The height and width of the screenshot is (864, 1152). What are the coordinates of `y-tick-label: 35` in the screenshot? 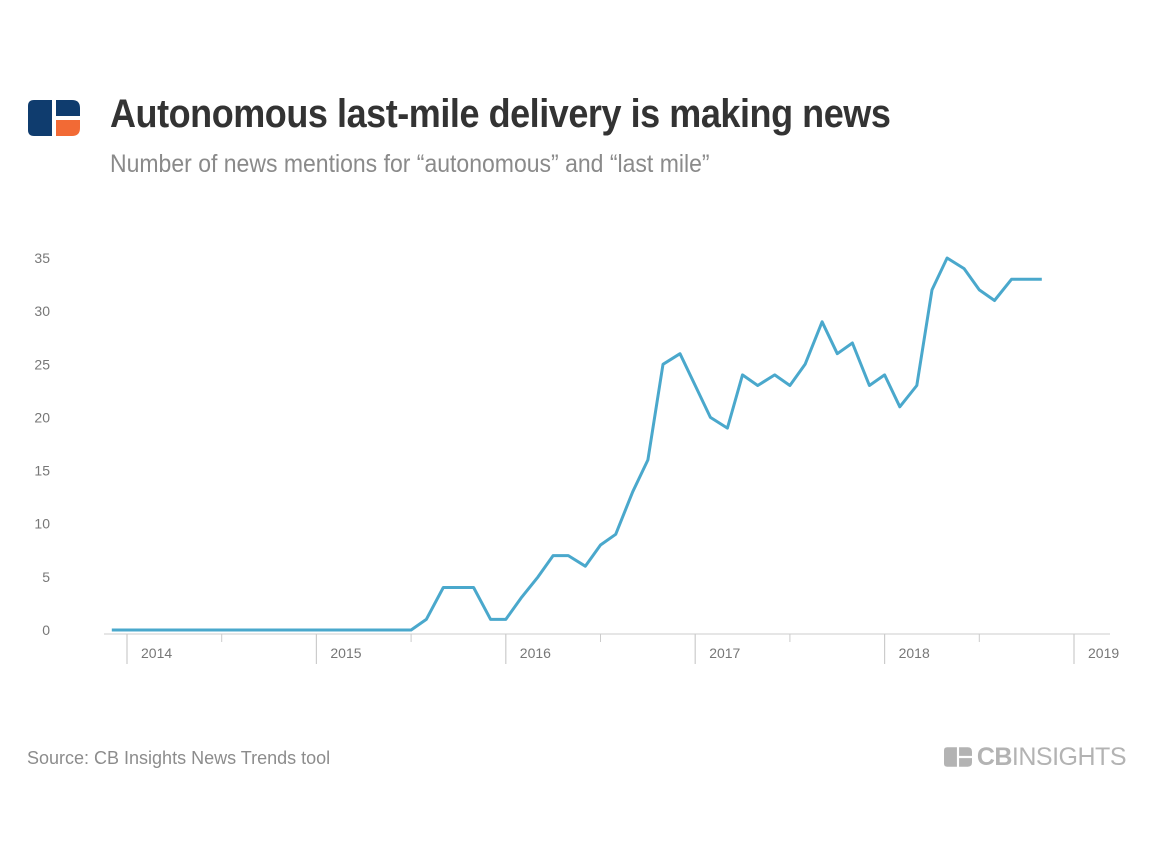 It's located at (42, 258).